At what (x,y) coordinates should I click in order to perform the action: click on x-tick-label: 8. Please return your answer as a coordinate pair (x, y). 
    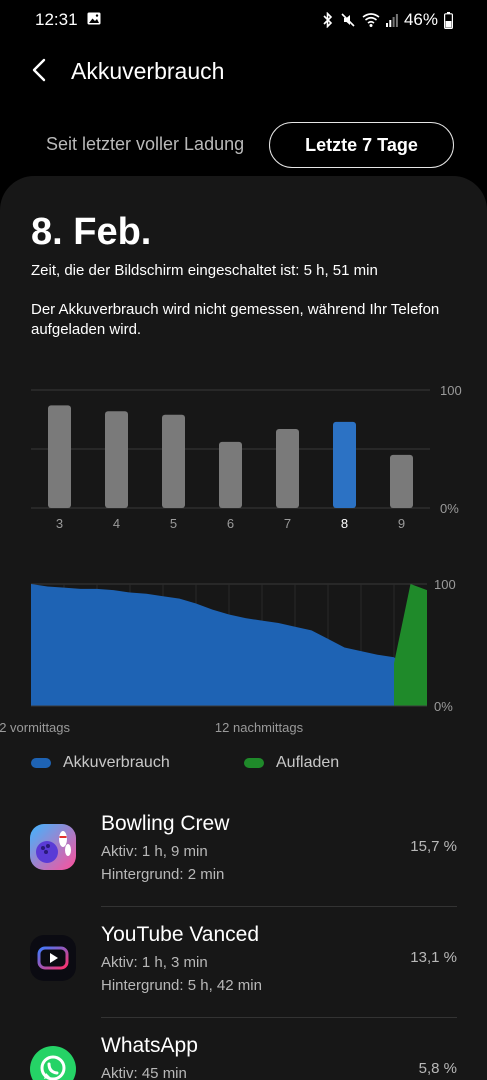
    Looking at the image, I should click on (344, 523).